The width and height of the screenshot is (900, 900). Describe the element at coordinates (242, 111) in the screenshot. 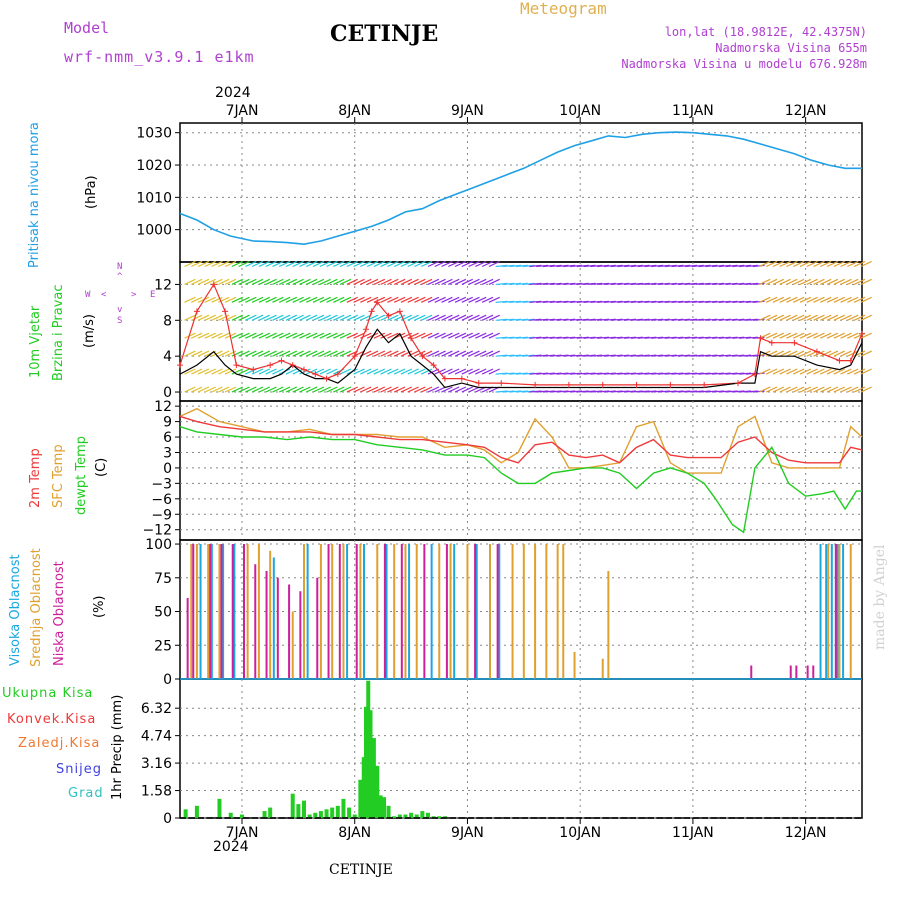

I see `x-tick-label-top: 7JAN` at that location.